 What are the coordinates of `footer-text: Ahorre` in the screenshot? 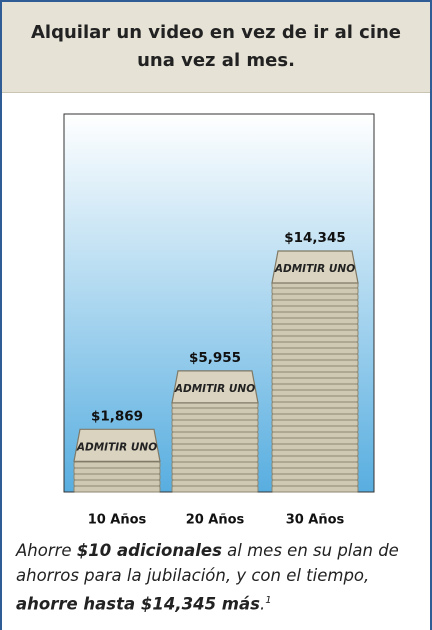 It's located at (46, 550).